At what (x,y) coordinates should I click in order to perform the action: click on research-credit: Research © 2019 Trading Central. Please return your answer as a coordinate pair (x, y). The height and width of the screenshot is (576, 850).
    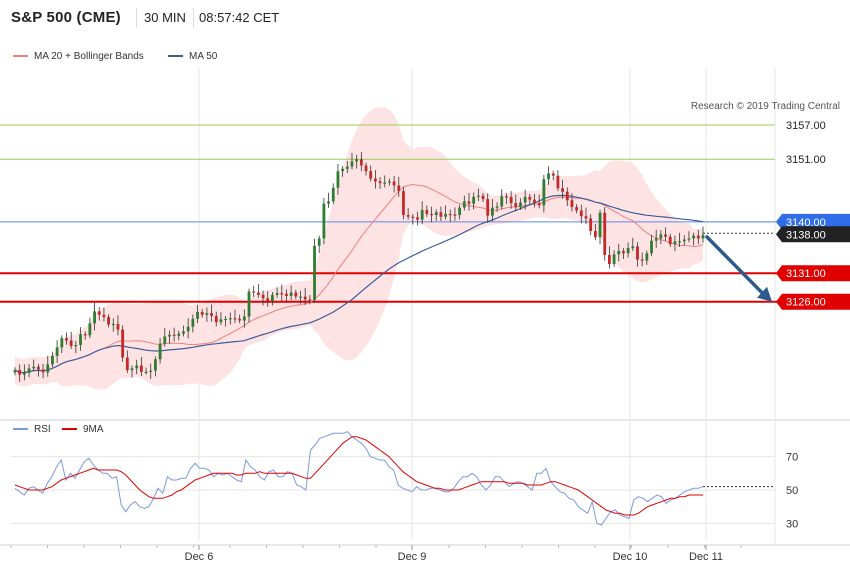
    Looking at the image, I should click on (765, 106).